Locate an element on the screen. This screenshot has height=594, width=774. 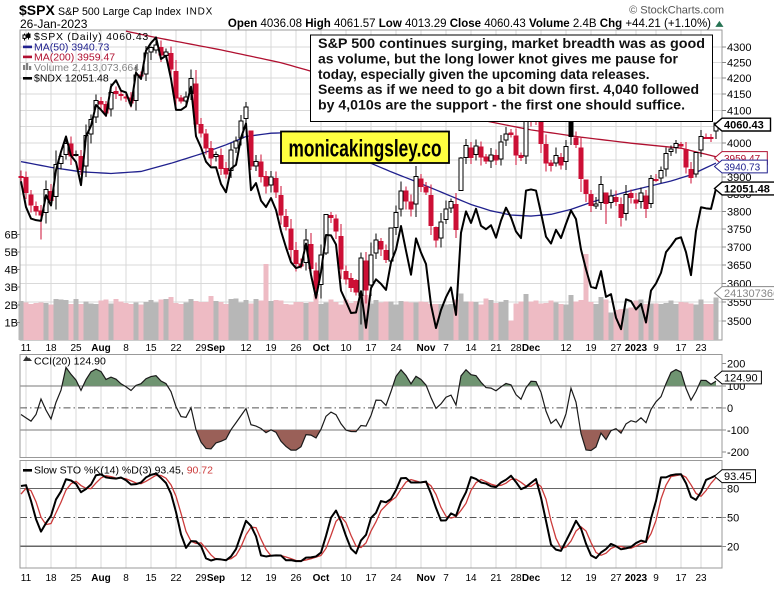
svg-text: 18 is located at coordinates (51, 348).